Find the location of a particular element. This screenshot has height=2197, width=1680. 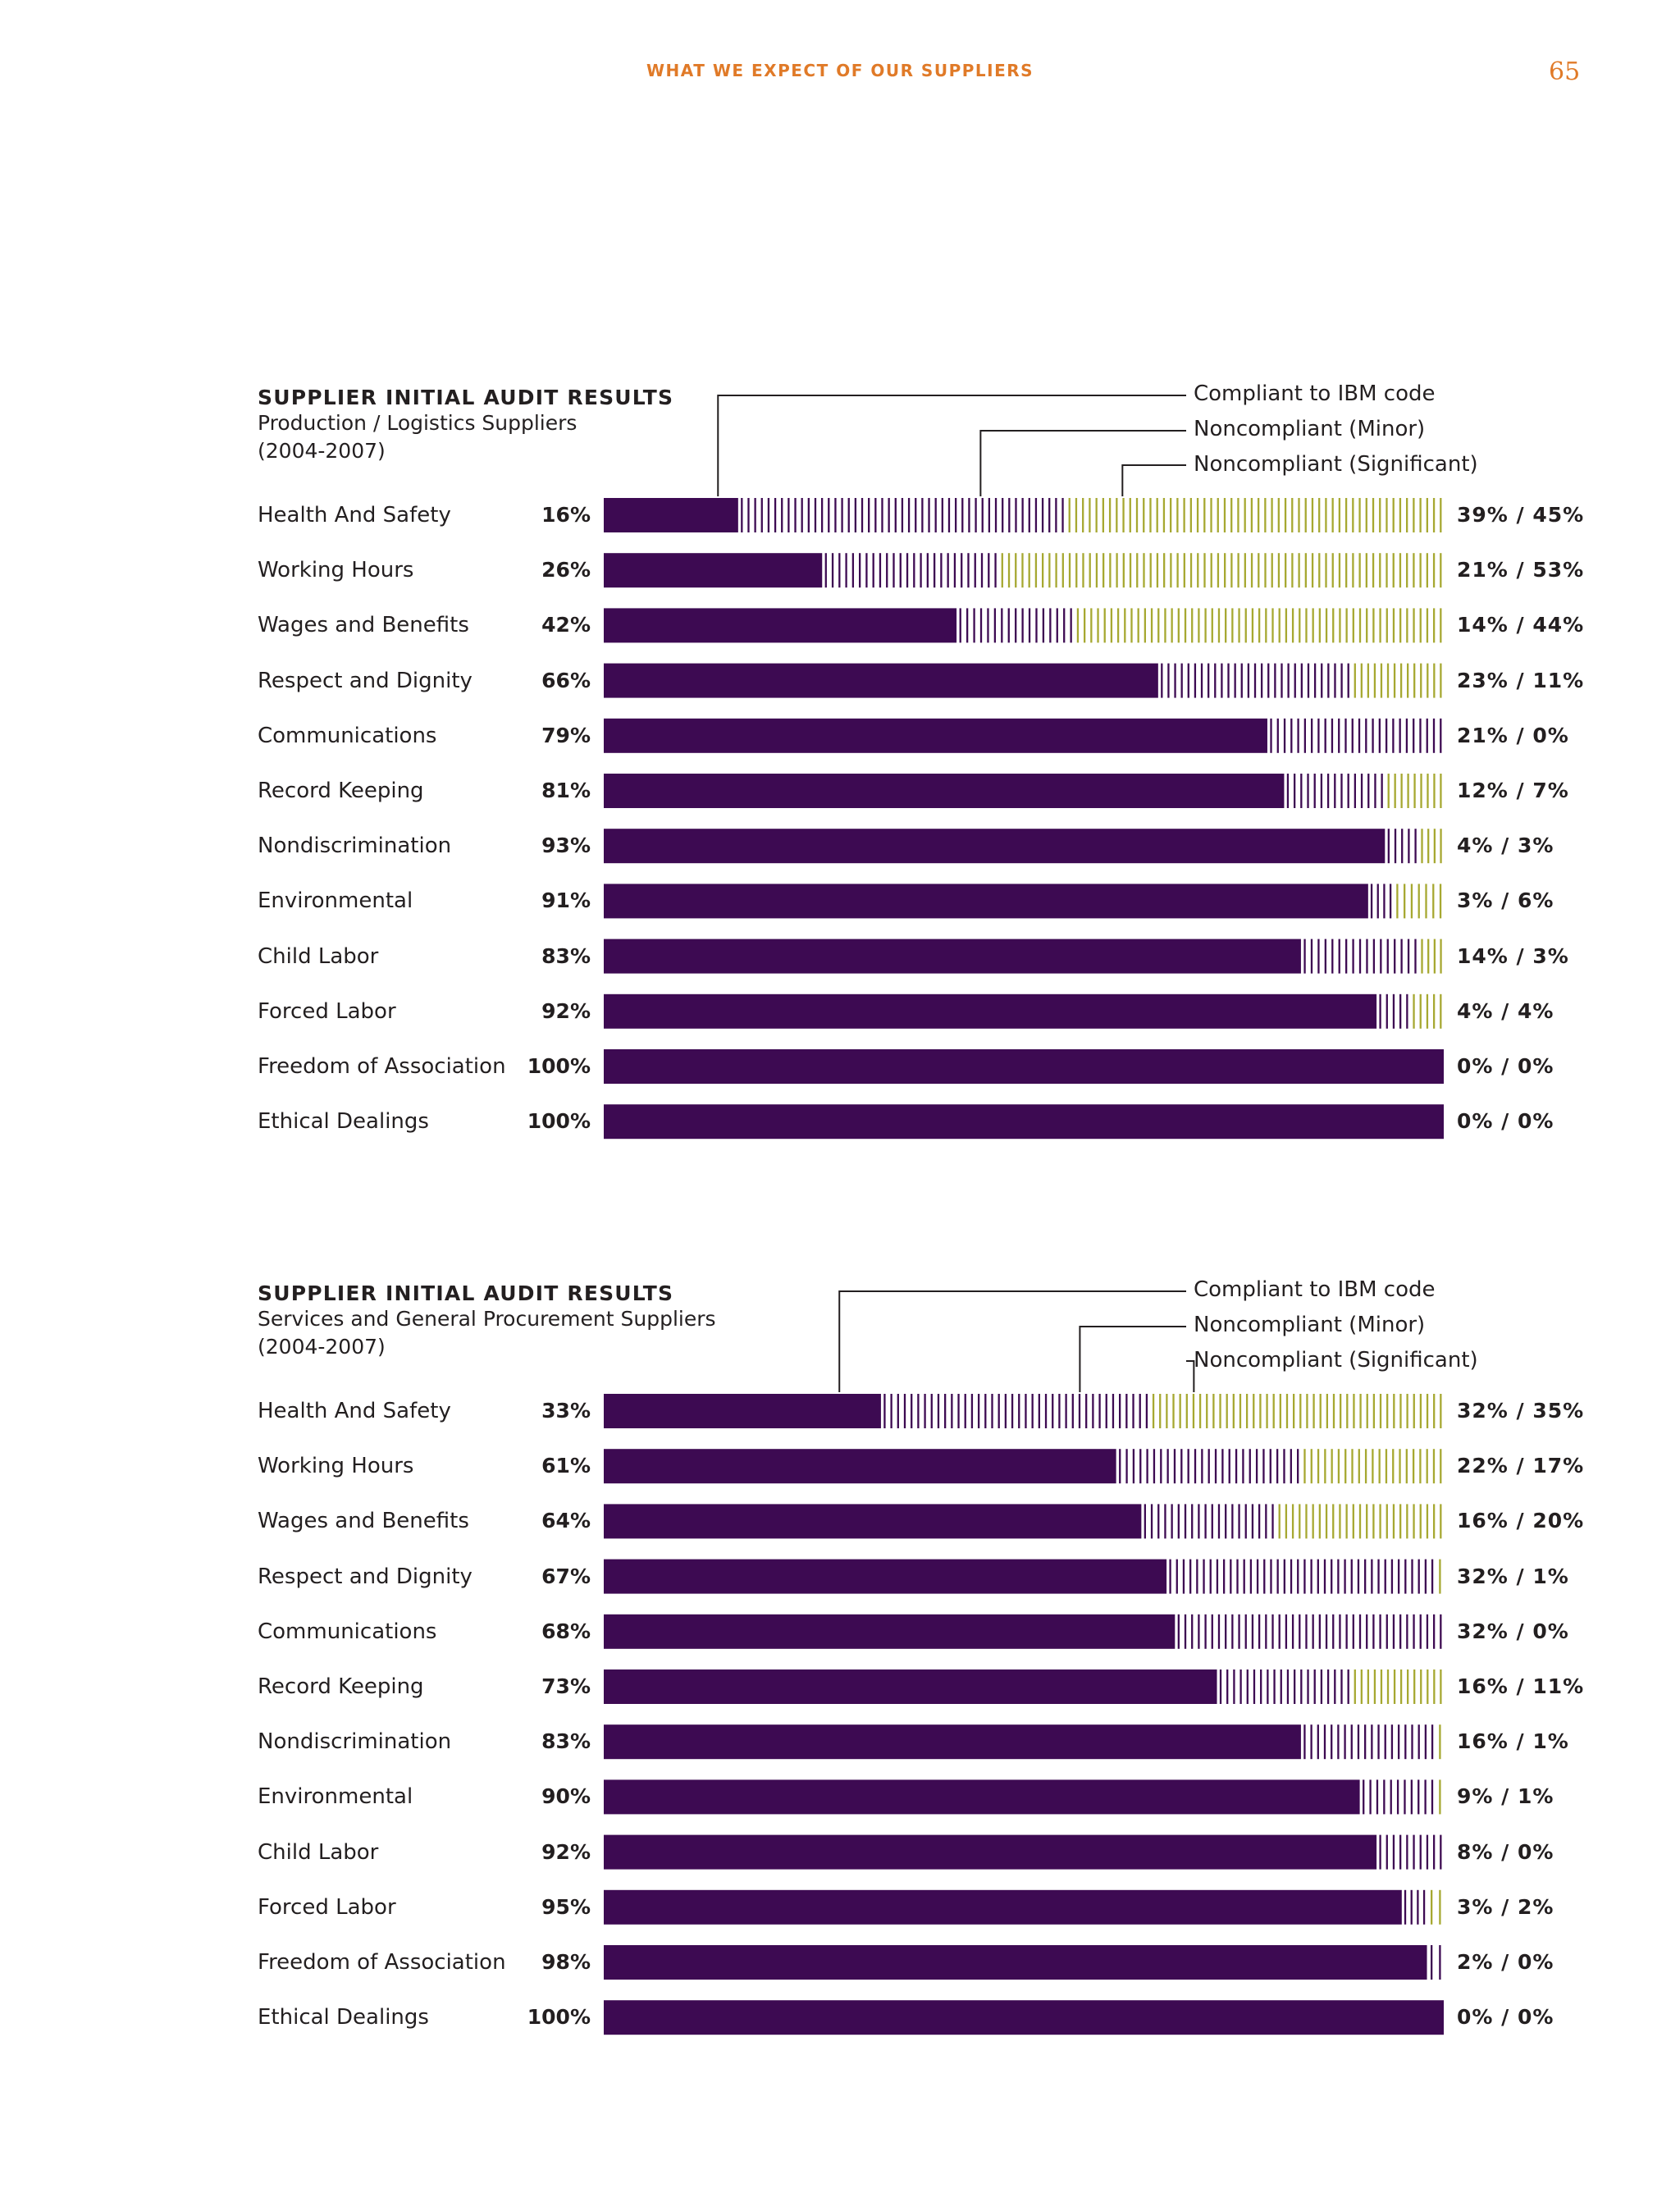

compliant-value-label: 66% is located at coordinates (566, 680).